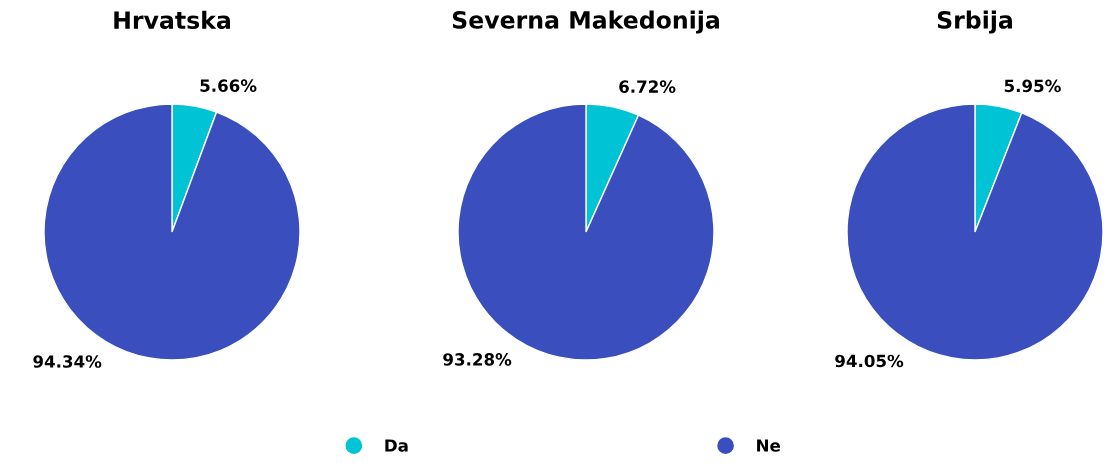  Describe the element at coordinates (228, 85) in the screenshot. I see `data-label: 5.66%` at that location.